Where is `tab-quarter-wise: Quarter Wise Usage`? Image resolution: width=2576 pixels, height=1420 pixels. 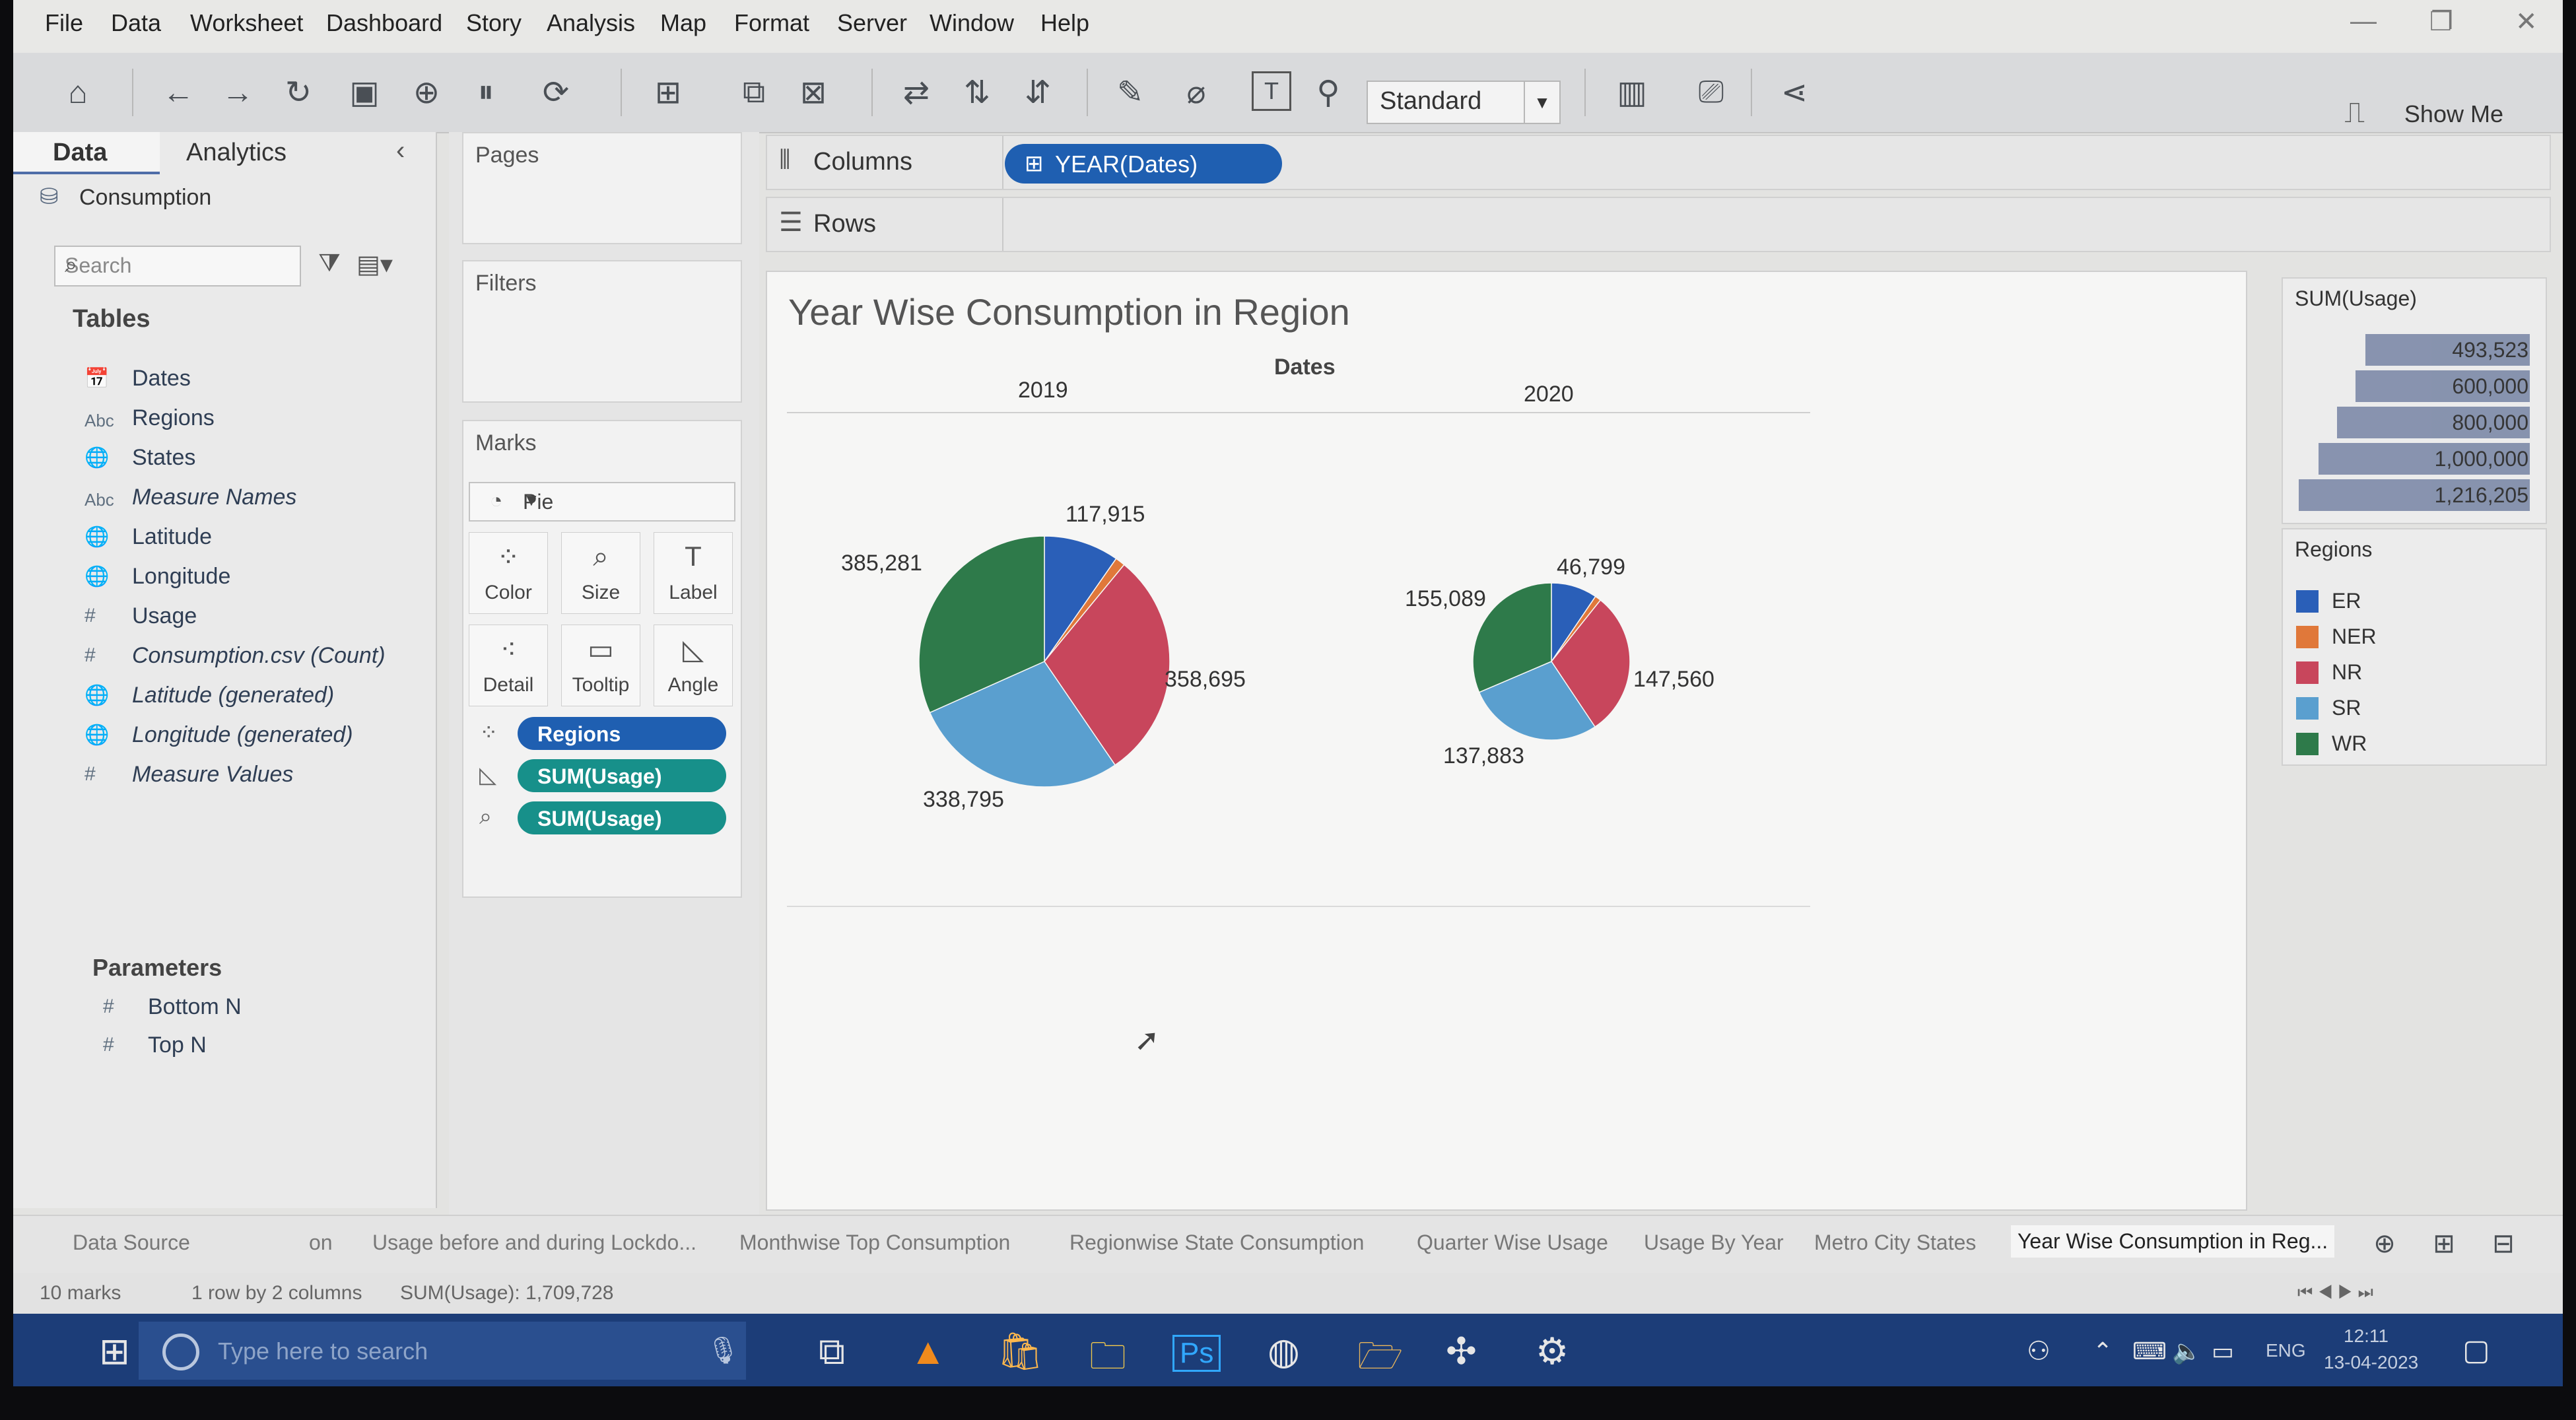
tab-quarter-wise: Quarter Wise Usage is located at coordinates (1513, 1242).